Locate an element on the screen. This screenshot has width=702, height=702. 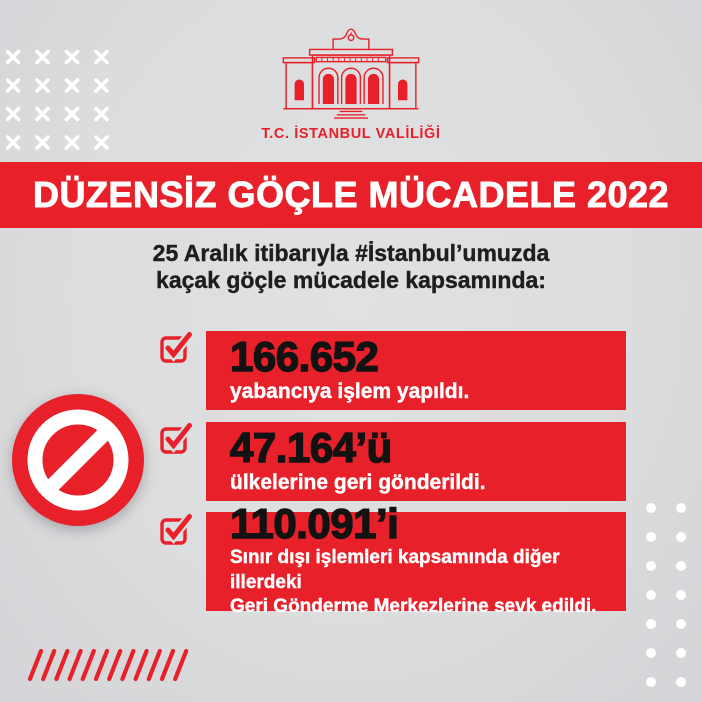
page-title: DÜZENSİZ GÖÇLE MÜCADELE 2022 is located at coordinates (351, 195).